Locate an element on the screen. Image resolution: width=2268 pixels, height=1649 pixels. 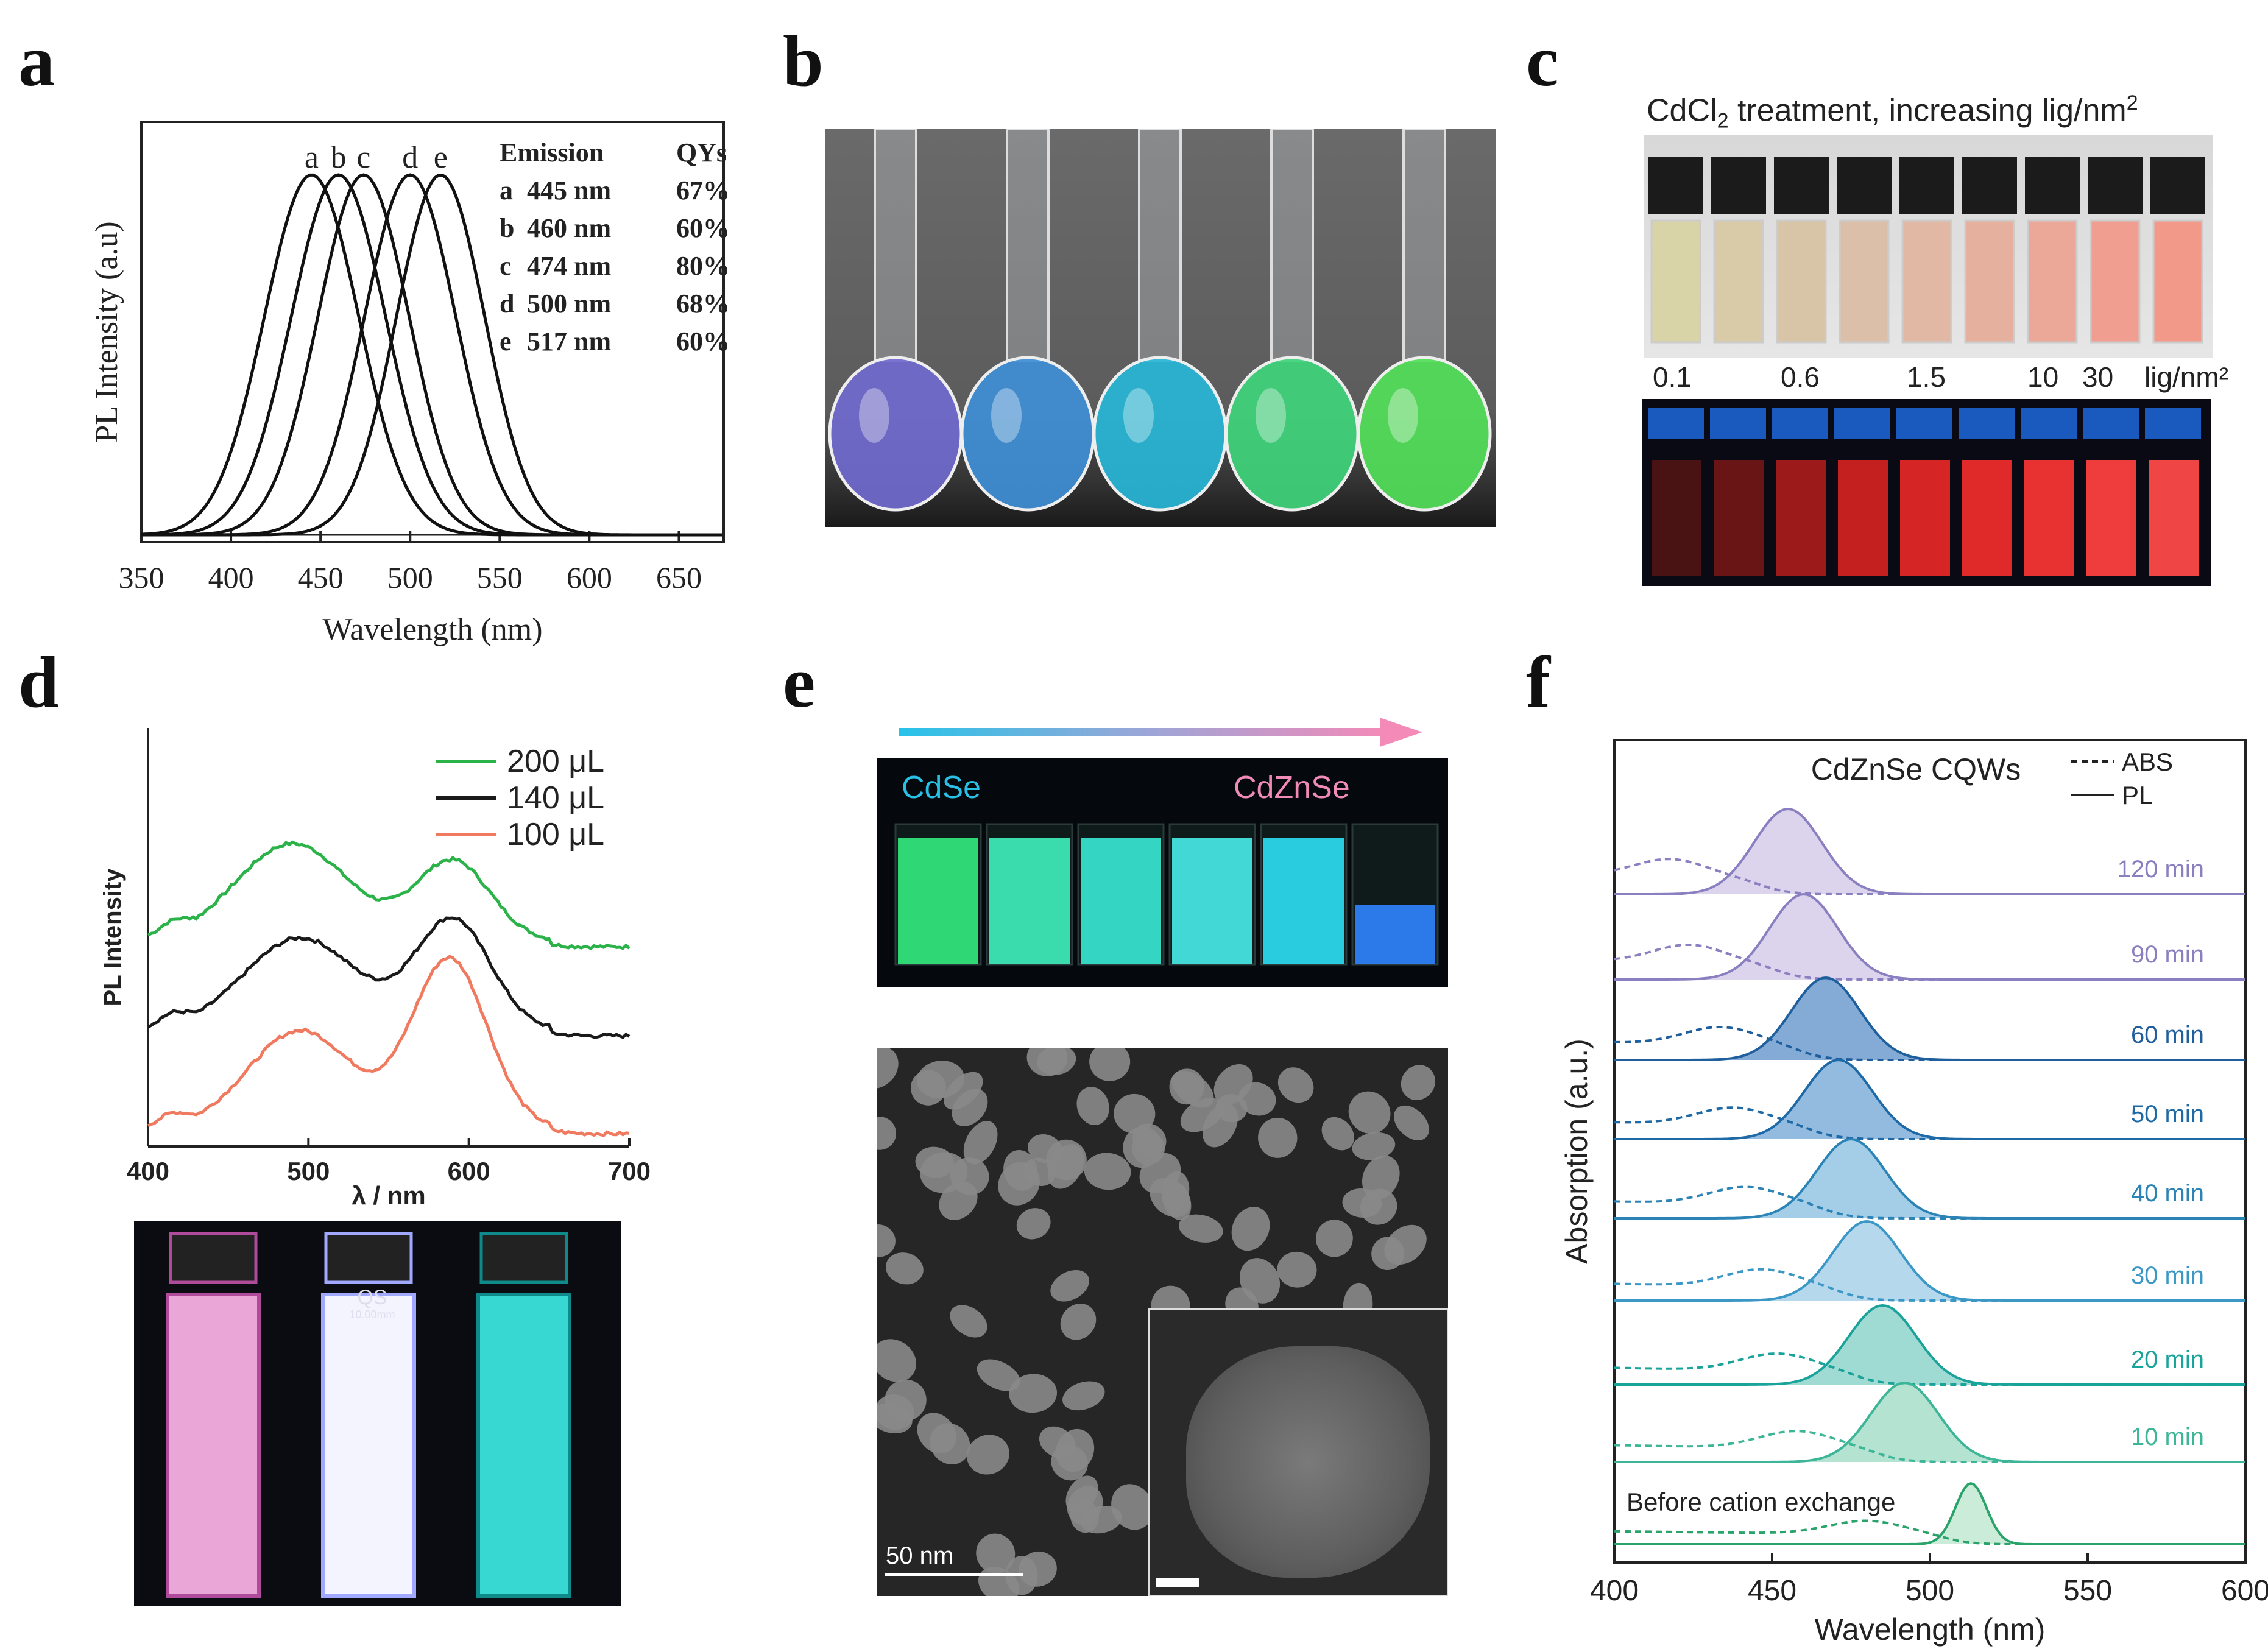
table-header-emission: Emission is located at coordinates (552, 153).